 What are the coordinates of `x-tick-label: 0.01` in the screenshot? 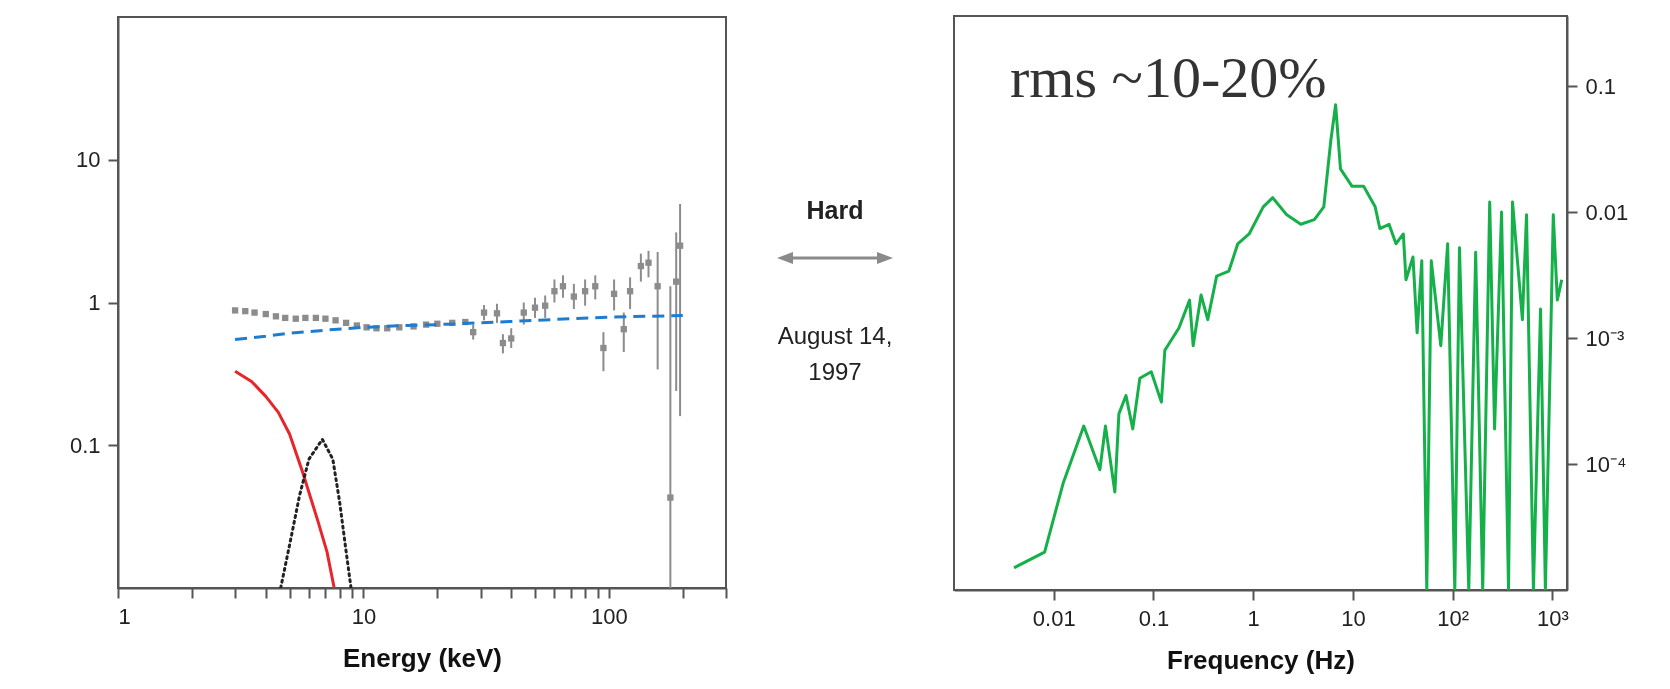 It's located at (1054, 618).